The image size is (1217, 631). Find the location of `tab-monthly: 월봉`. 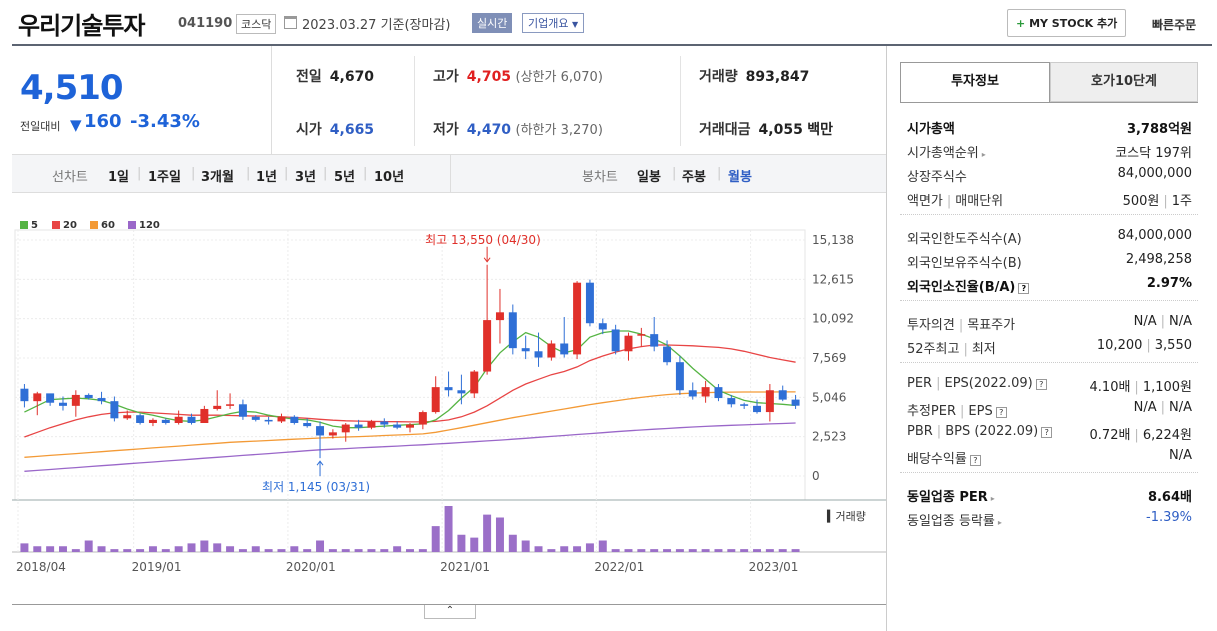

tab-monthly: 월봉 is located at coordinates (740, 177).